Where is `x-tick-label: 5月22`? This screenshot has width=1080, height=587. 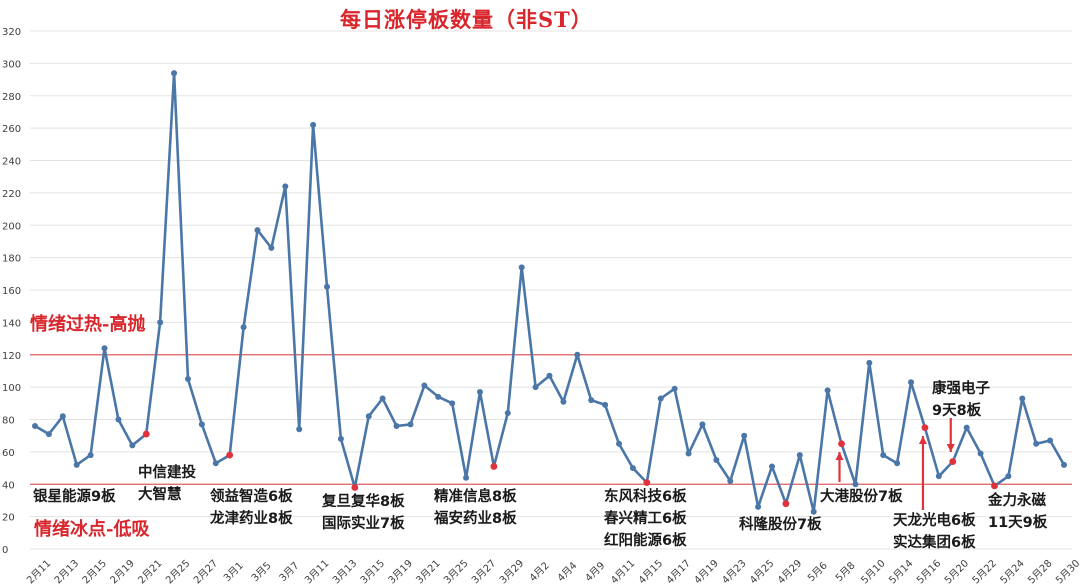 x-tick-label: 5月22 is located at coordinates (984, 571).